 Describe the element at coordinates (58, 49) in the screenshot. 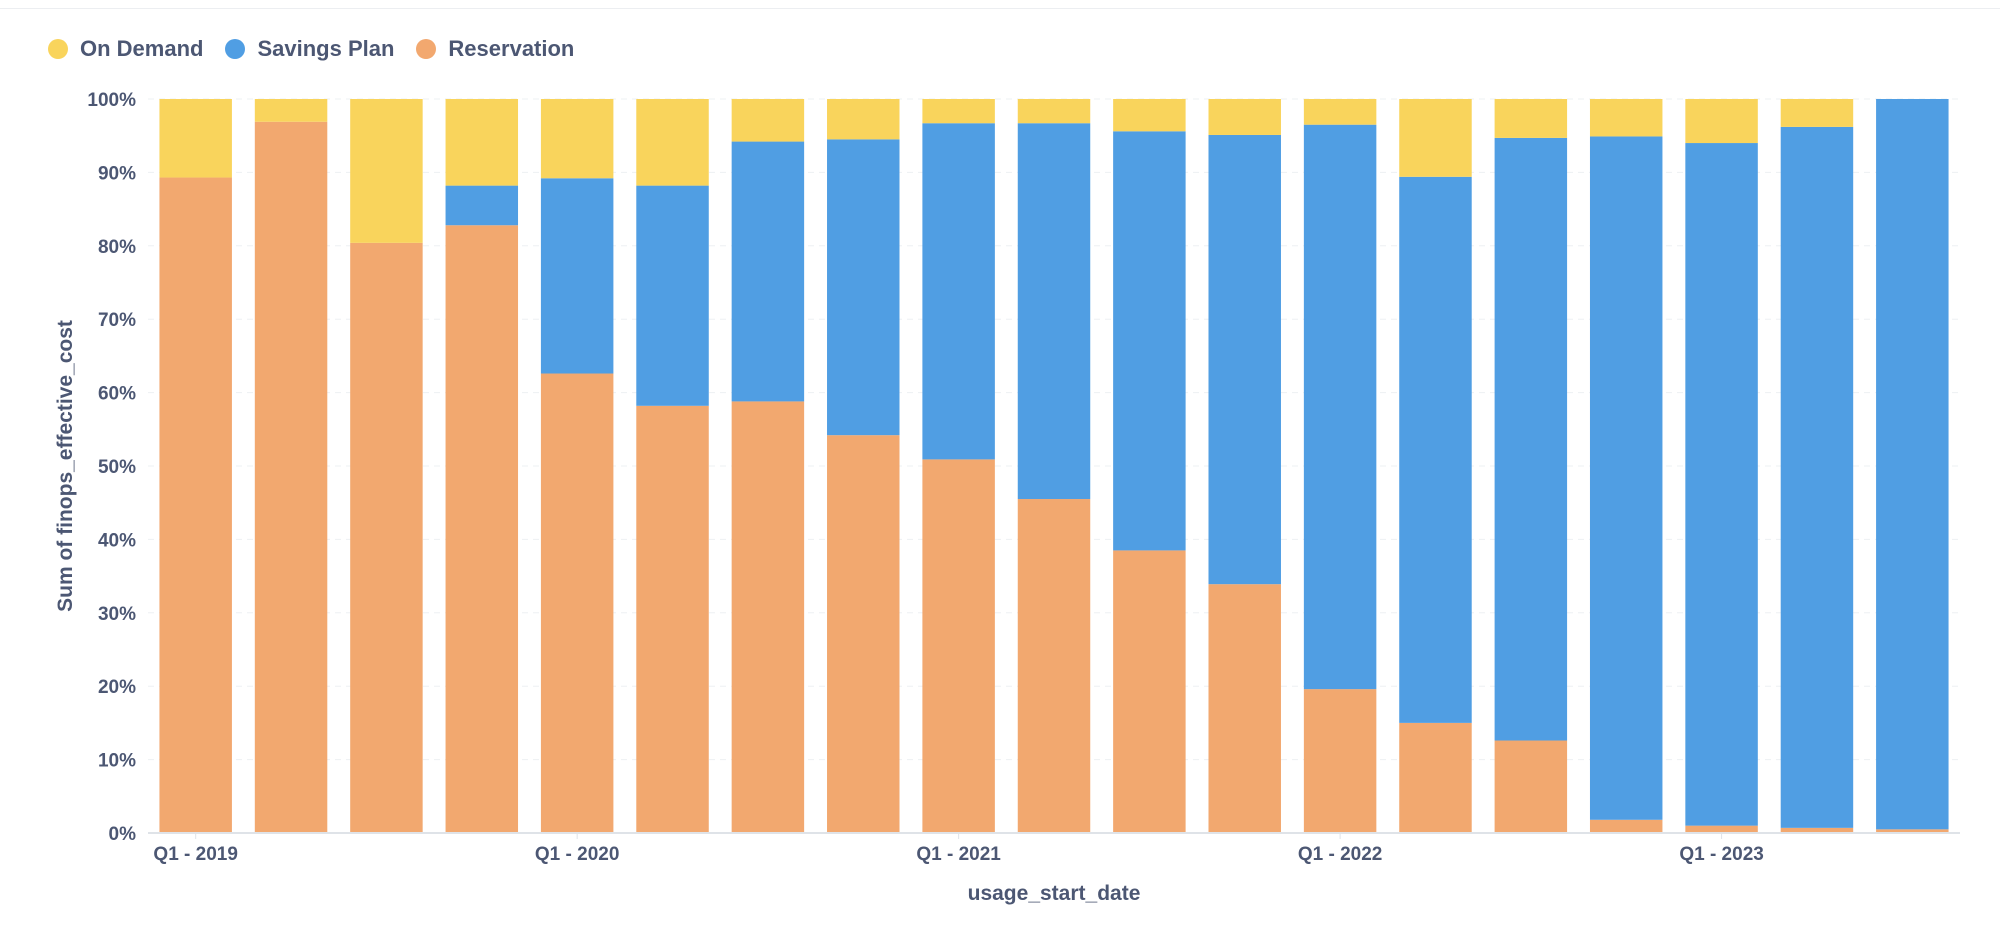

I see `legend-dot-on-demand` at that location.